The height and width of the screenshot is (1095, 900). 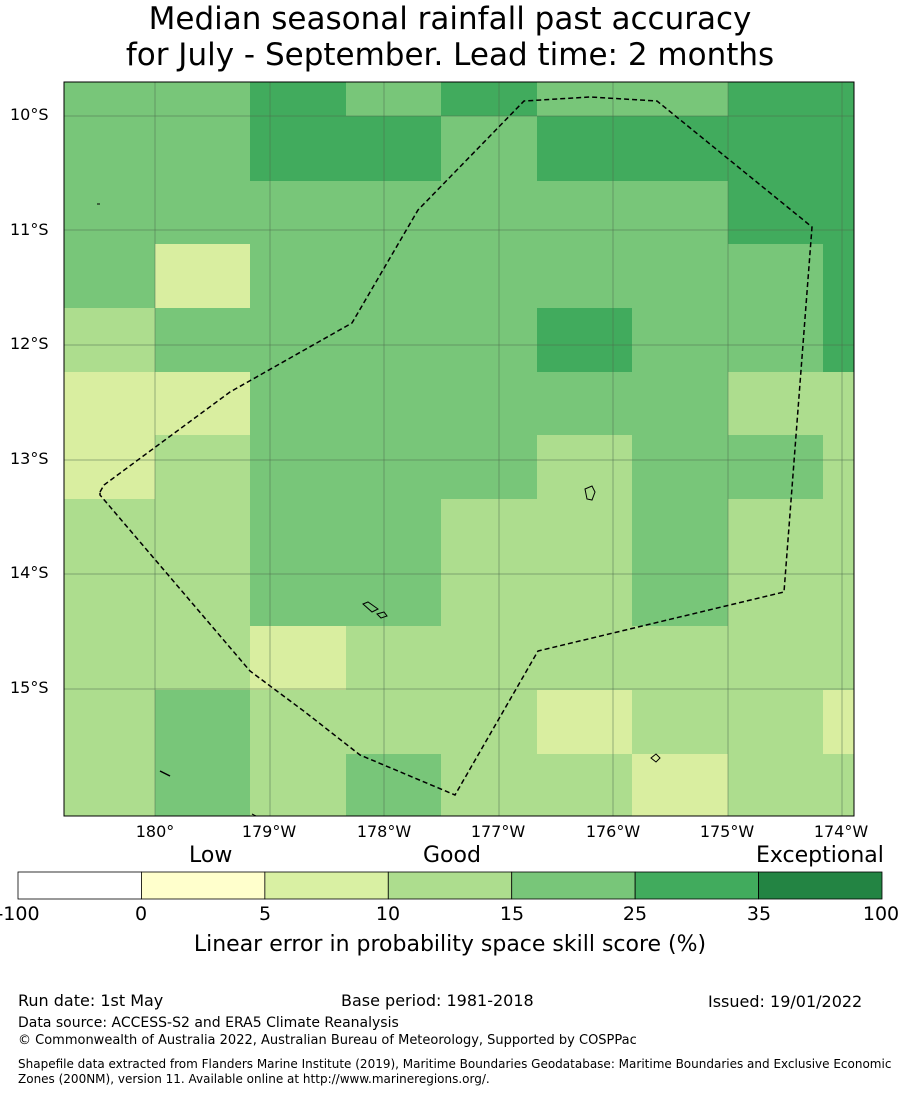 What do you see at coordinates (635, 914) in the screenshot?
I see `colorbar-tick: 25` at bounding box center [635, 914].